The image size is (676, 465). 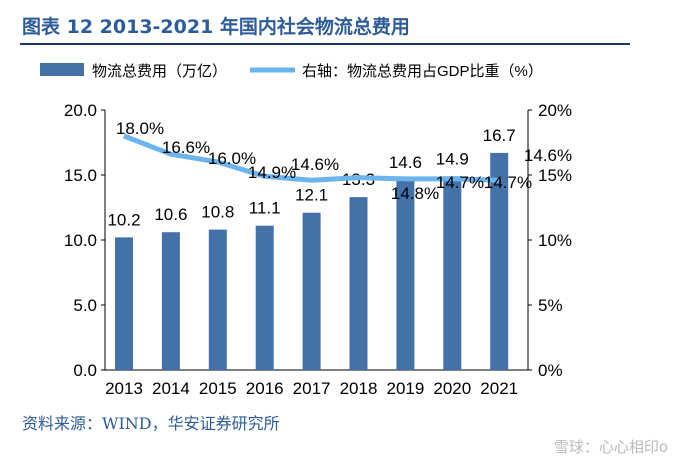 I want to click on x-tick-label: 2018, so click(x=359, y=388).